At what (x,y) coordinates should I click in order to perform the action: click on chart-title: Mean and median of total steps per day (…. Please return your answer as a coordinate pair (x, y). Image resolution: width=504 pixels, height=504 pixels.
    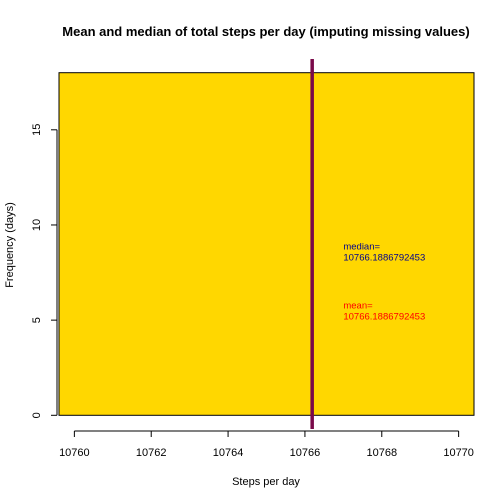
    Looking at the image, I should click on (265, 31).